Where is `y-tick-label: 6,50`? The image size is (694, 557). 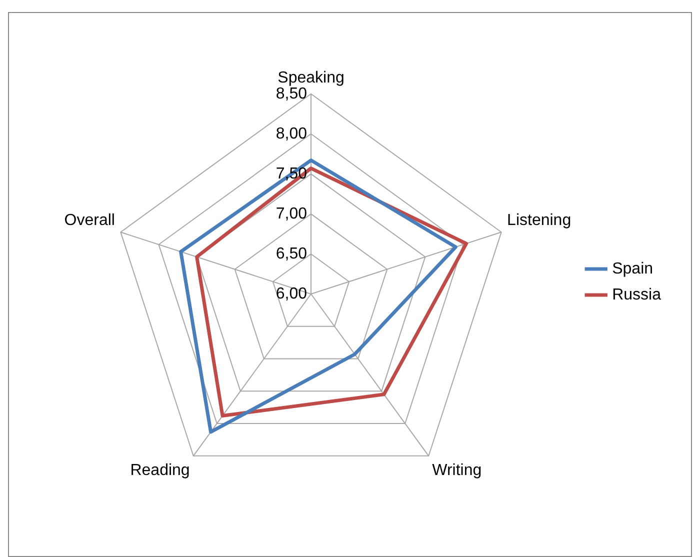 y-tick-label: 6,50 is located at coordinates (292, 253).